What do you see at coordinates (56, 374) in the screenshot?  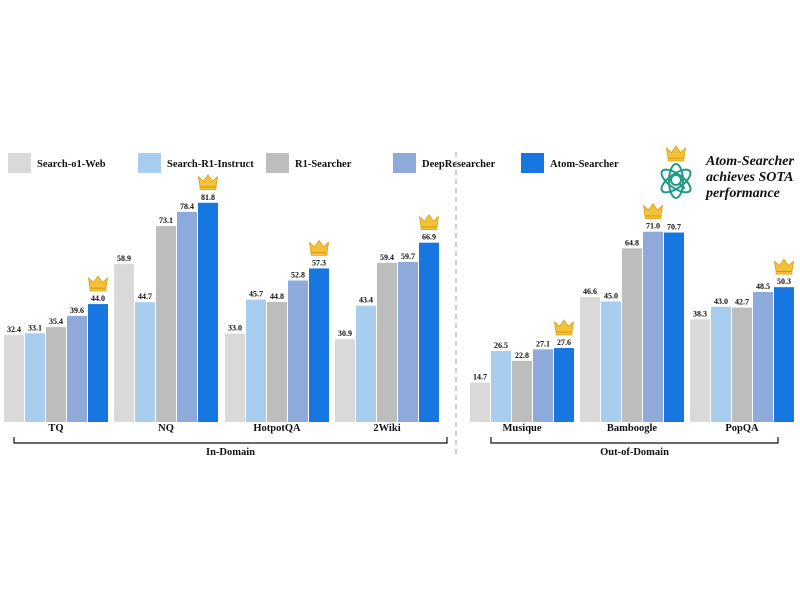 I see `bar-tq-r1-searcher` at bounding box center [56, 374].